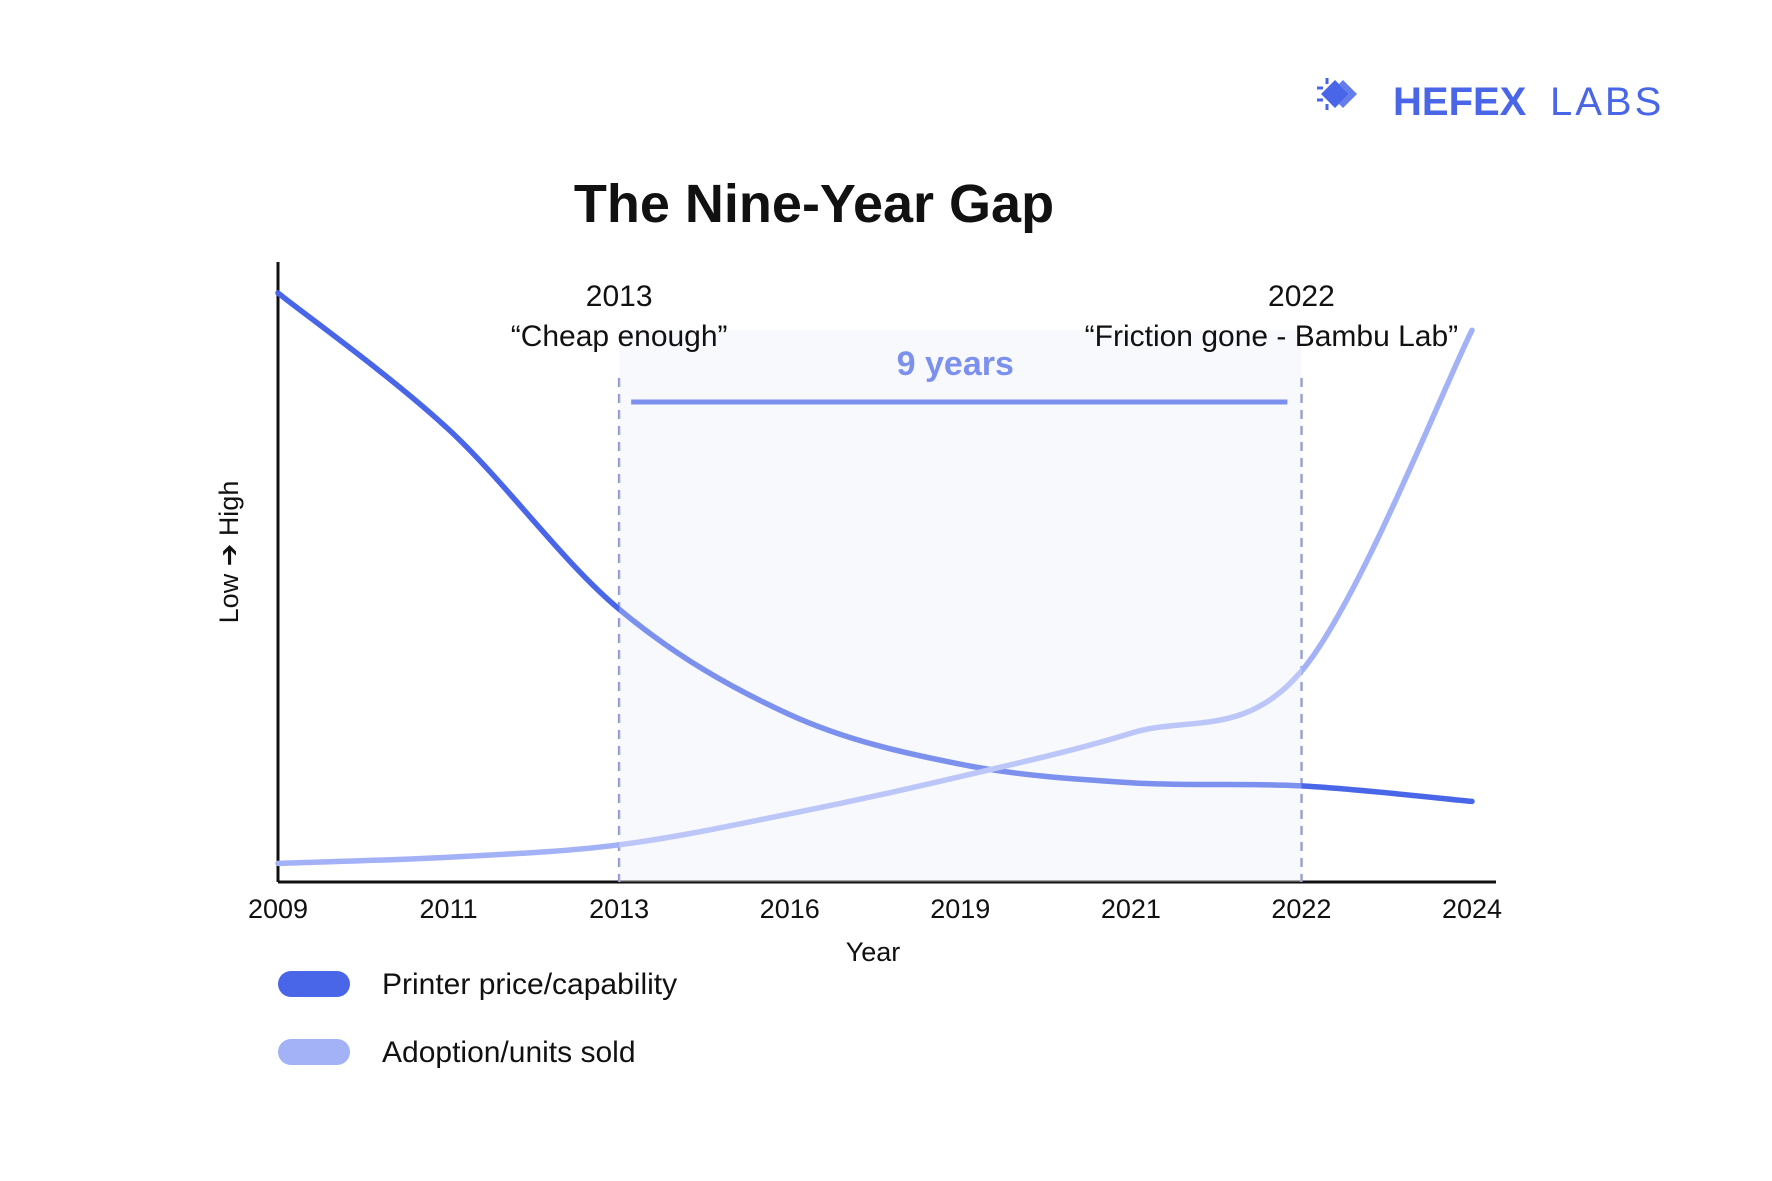 This screenshot has width=1772, height=1181. Describe the element at coordinates (509, 1052) in the screenshot. I see `legend-label-adoption: Adoption/units sold` at that location.